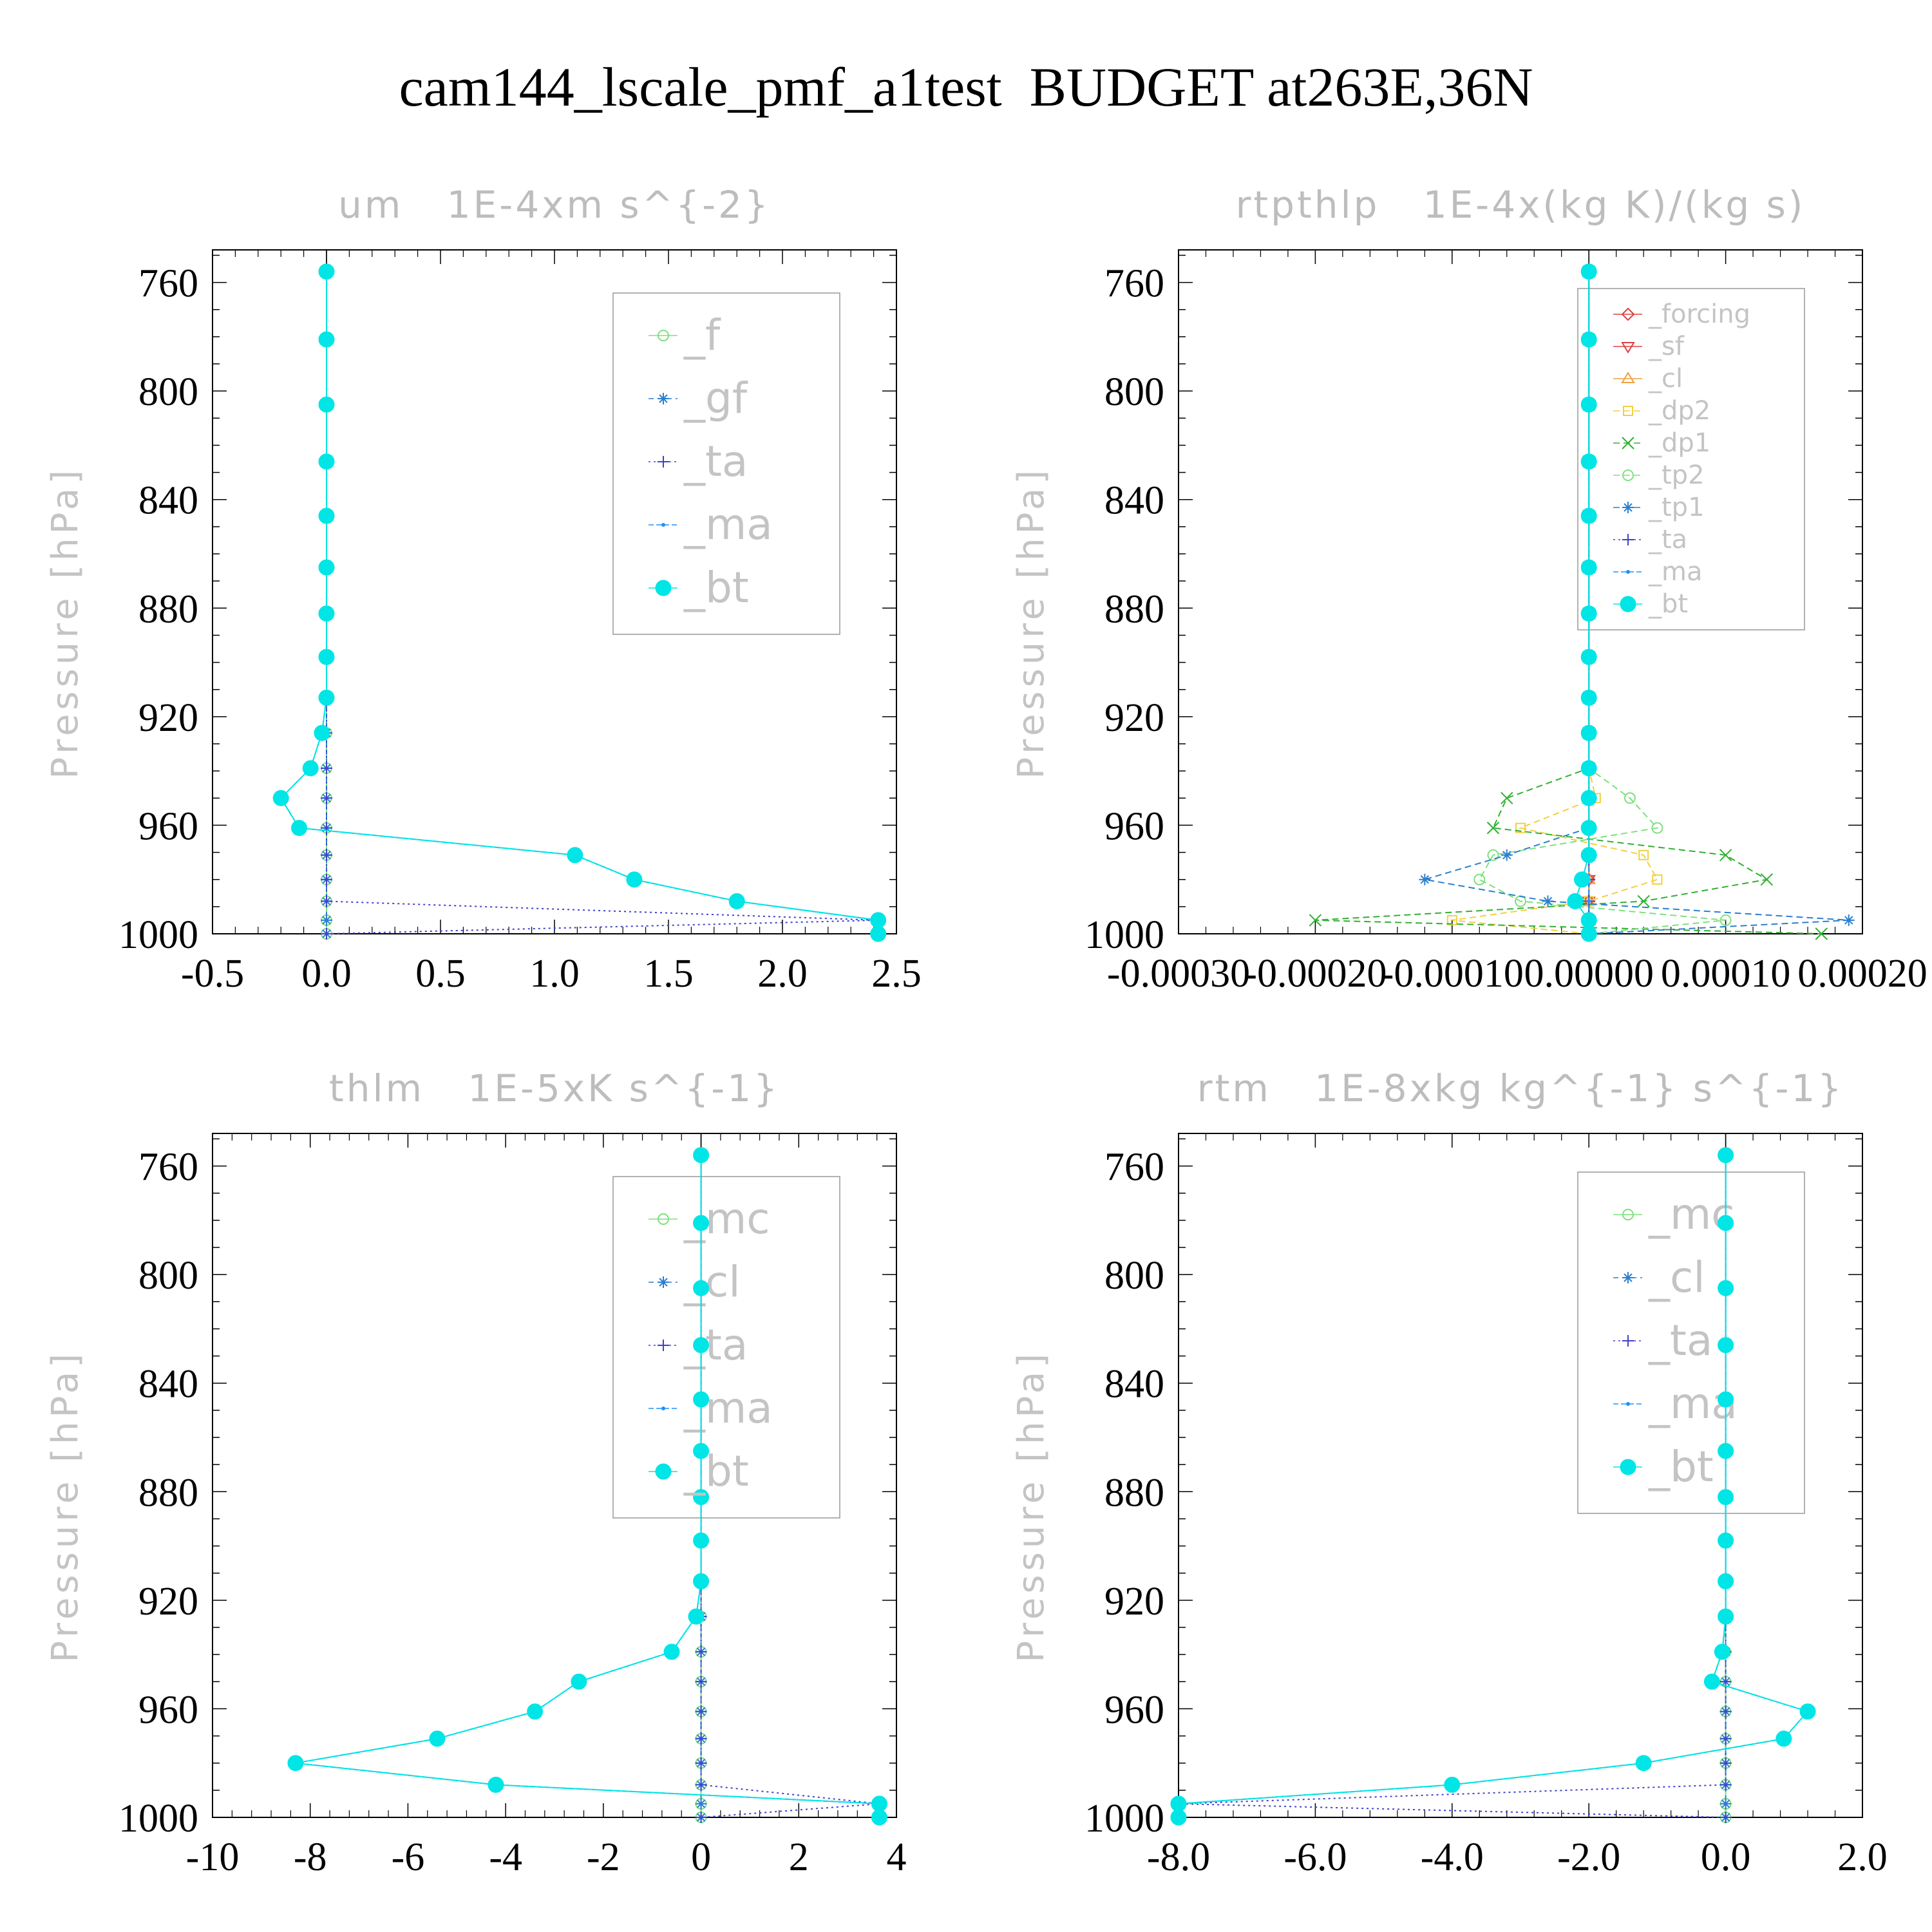  I want to click on x-tick-label: -4, so click(506, 1857).